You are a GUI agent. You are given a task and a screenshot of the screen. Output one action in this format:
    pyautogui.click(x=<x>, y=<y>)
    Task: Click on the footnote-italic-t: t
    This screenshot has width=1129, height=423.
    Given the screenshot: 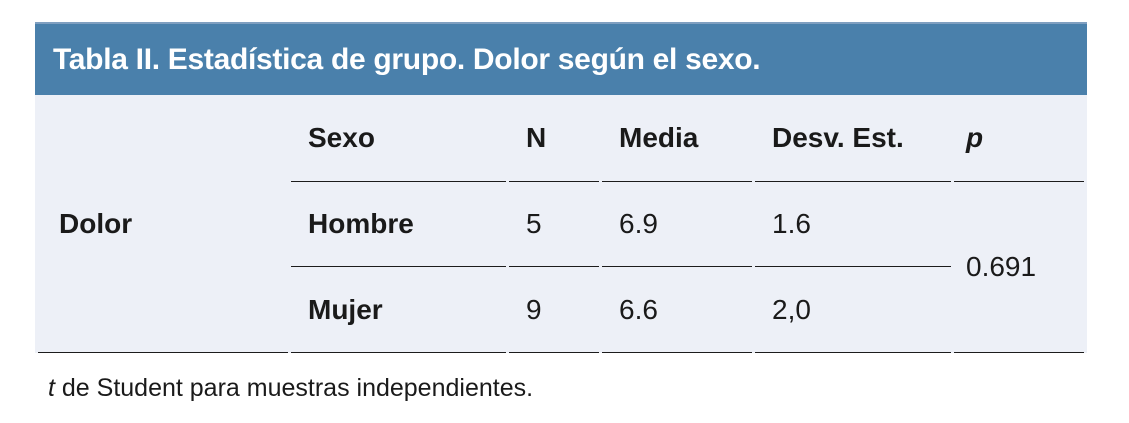 What is the action you would take?
    pyautogui.click(x=51, y=388)
    